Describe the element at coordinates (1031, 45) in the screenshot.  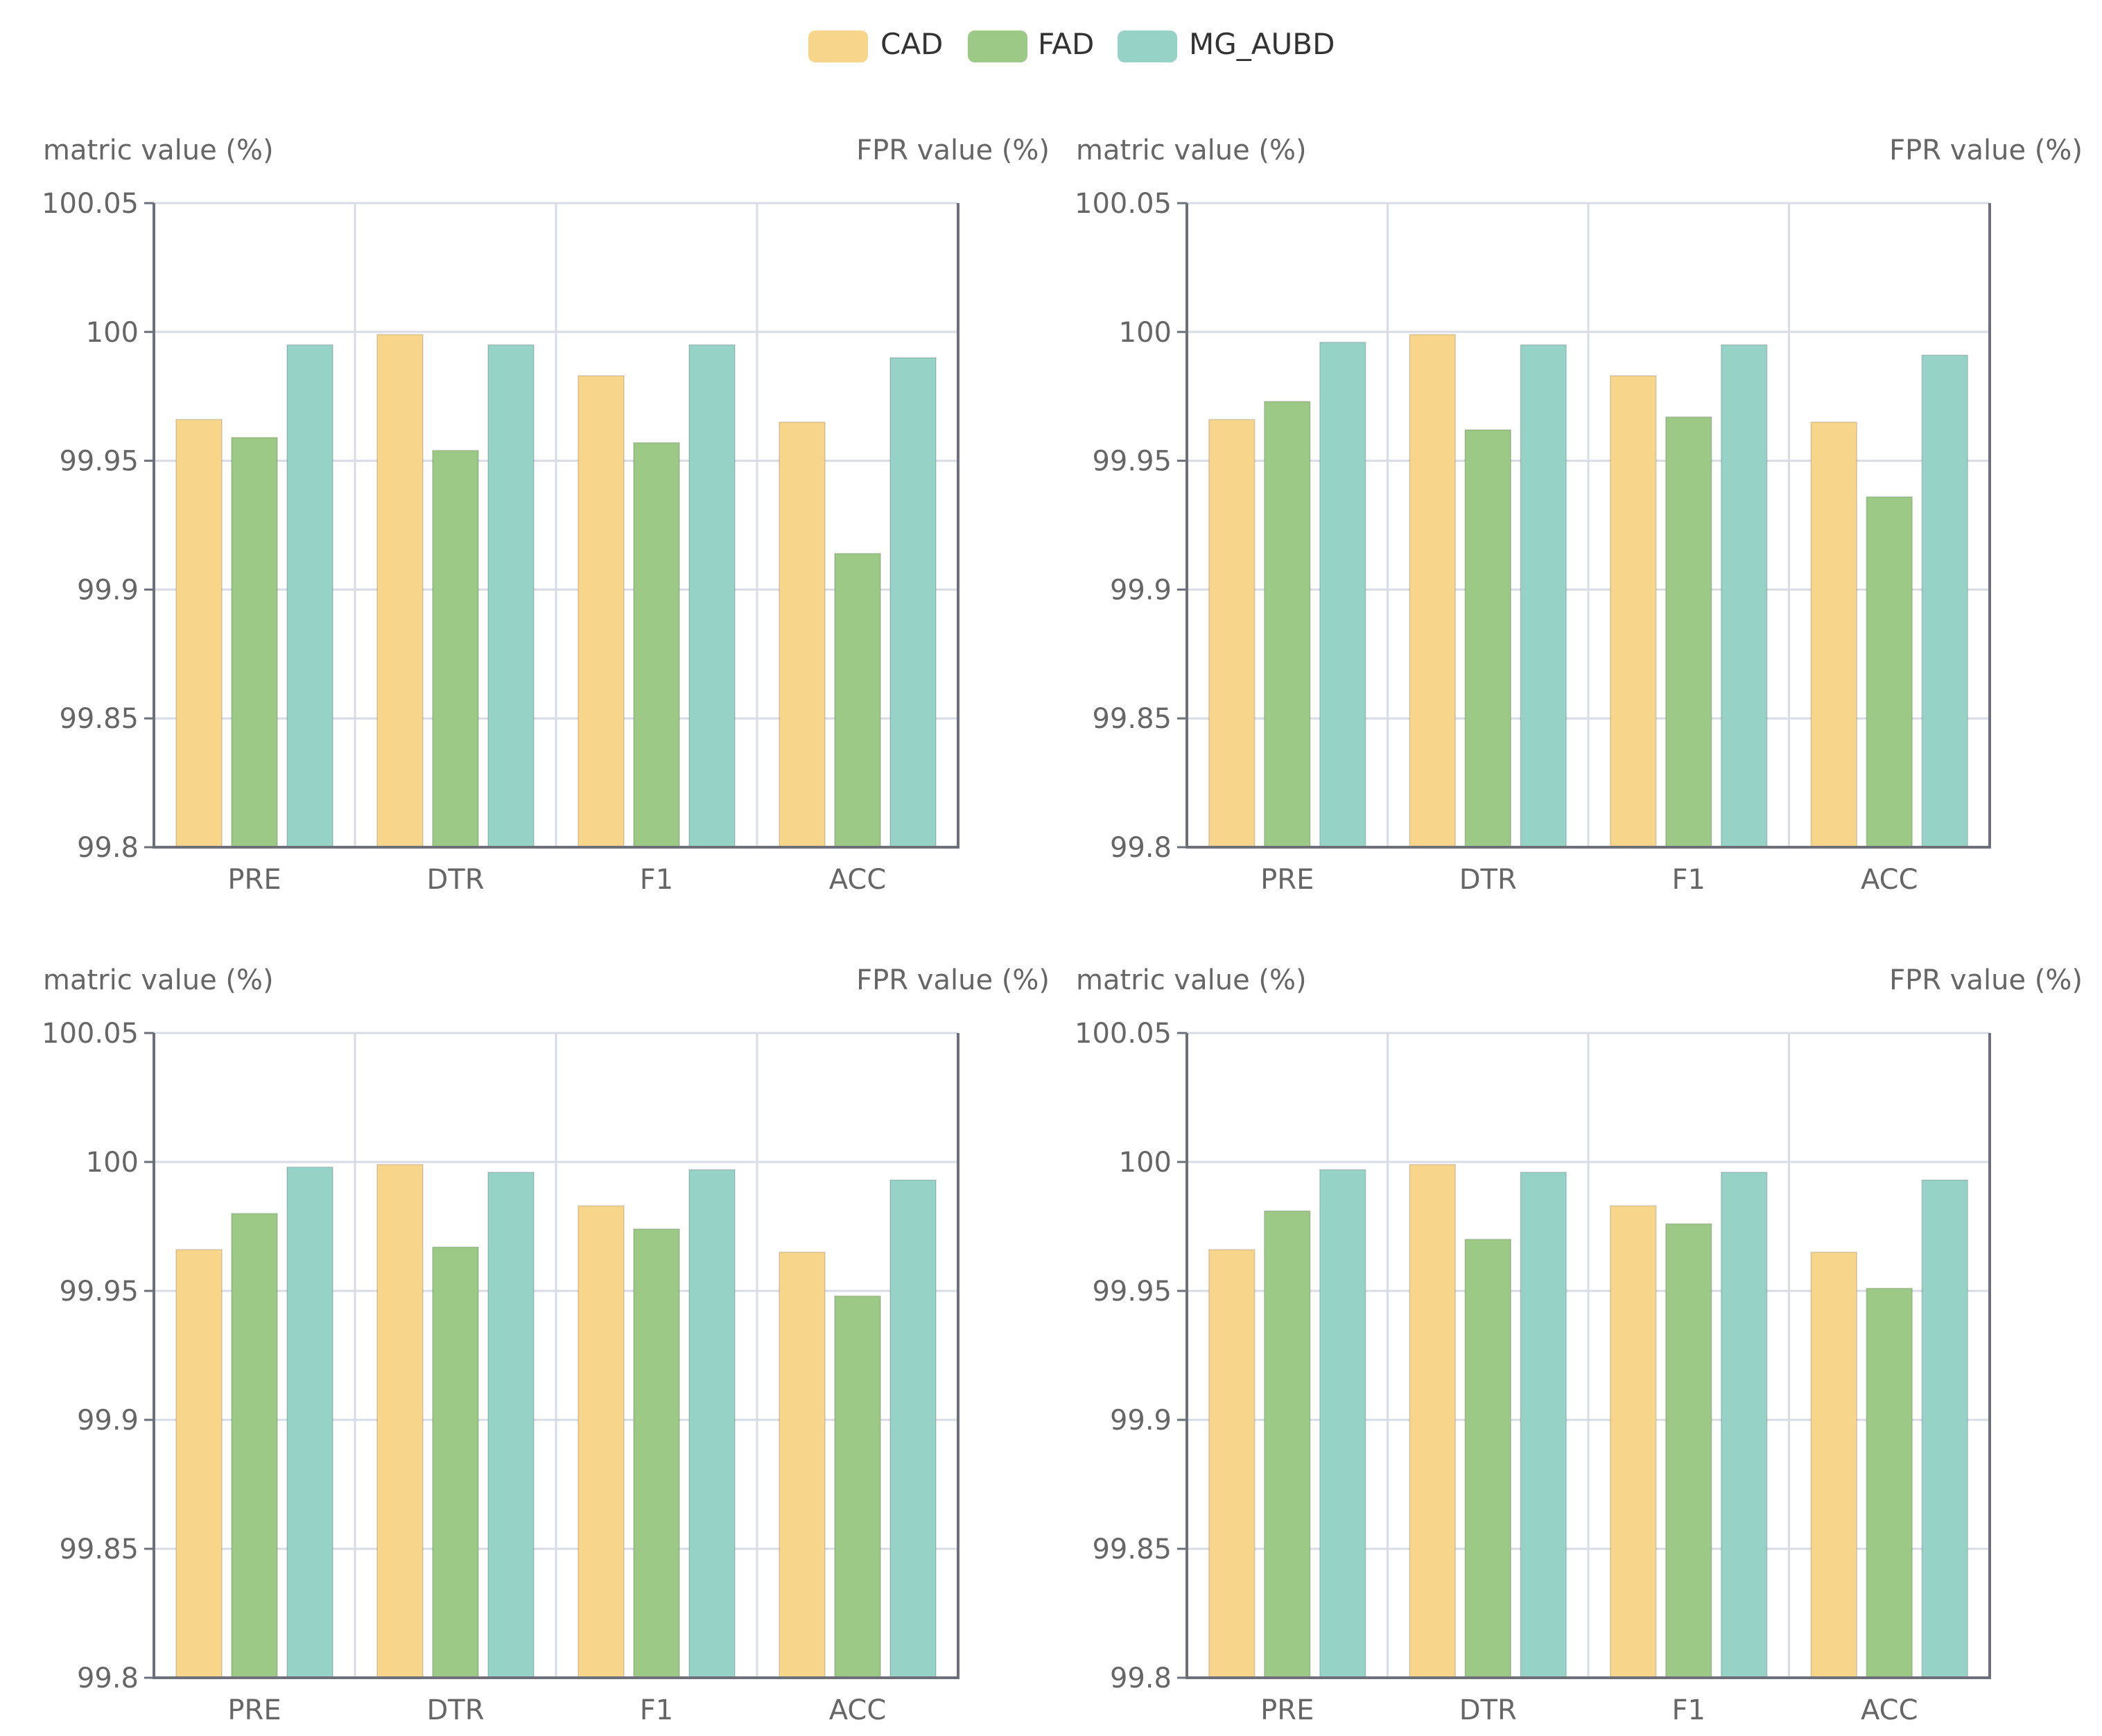
I see `legend-item-fad: FAD` at that location.